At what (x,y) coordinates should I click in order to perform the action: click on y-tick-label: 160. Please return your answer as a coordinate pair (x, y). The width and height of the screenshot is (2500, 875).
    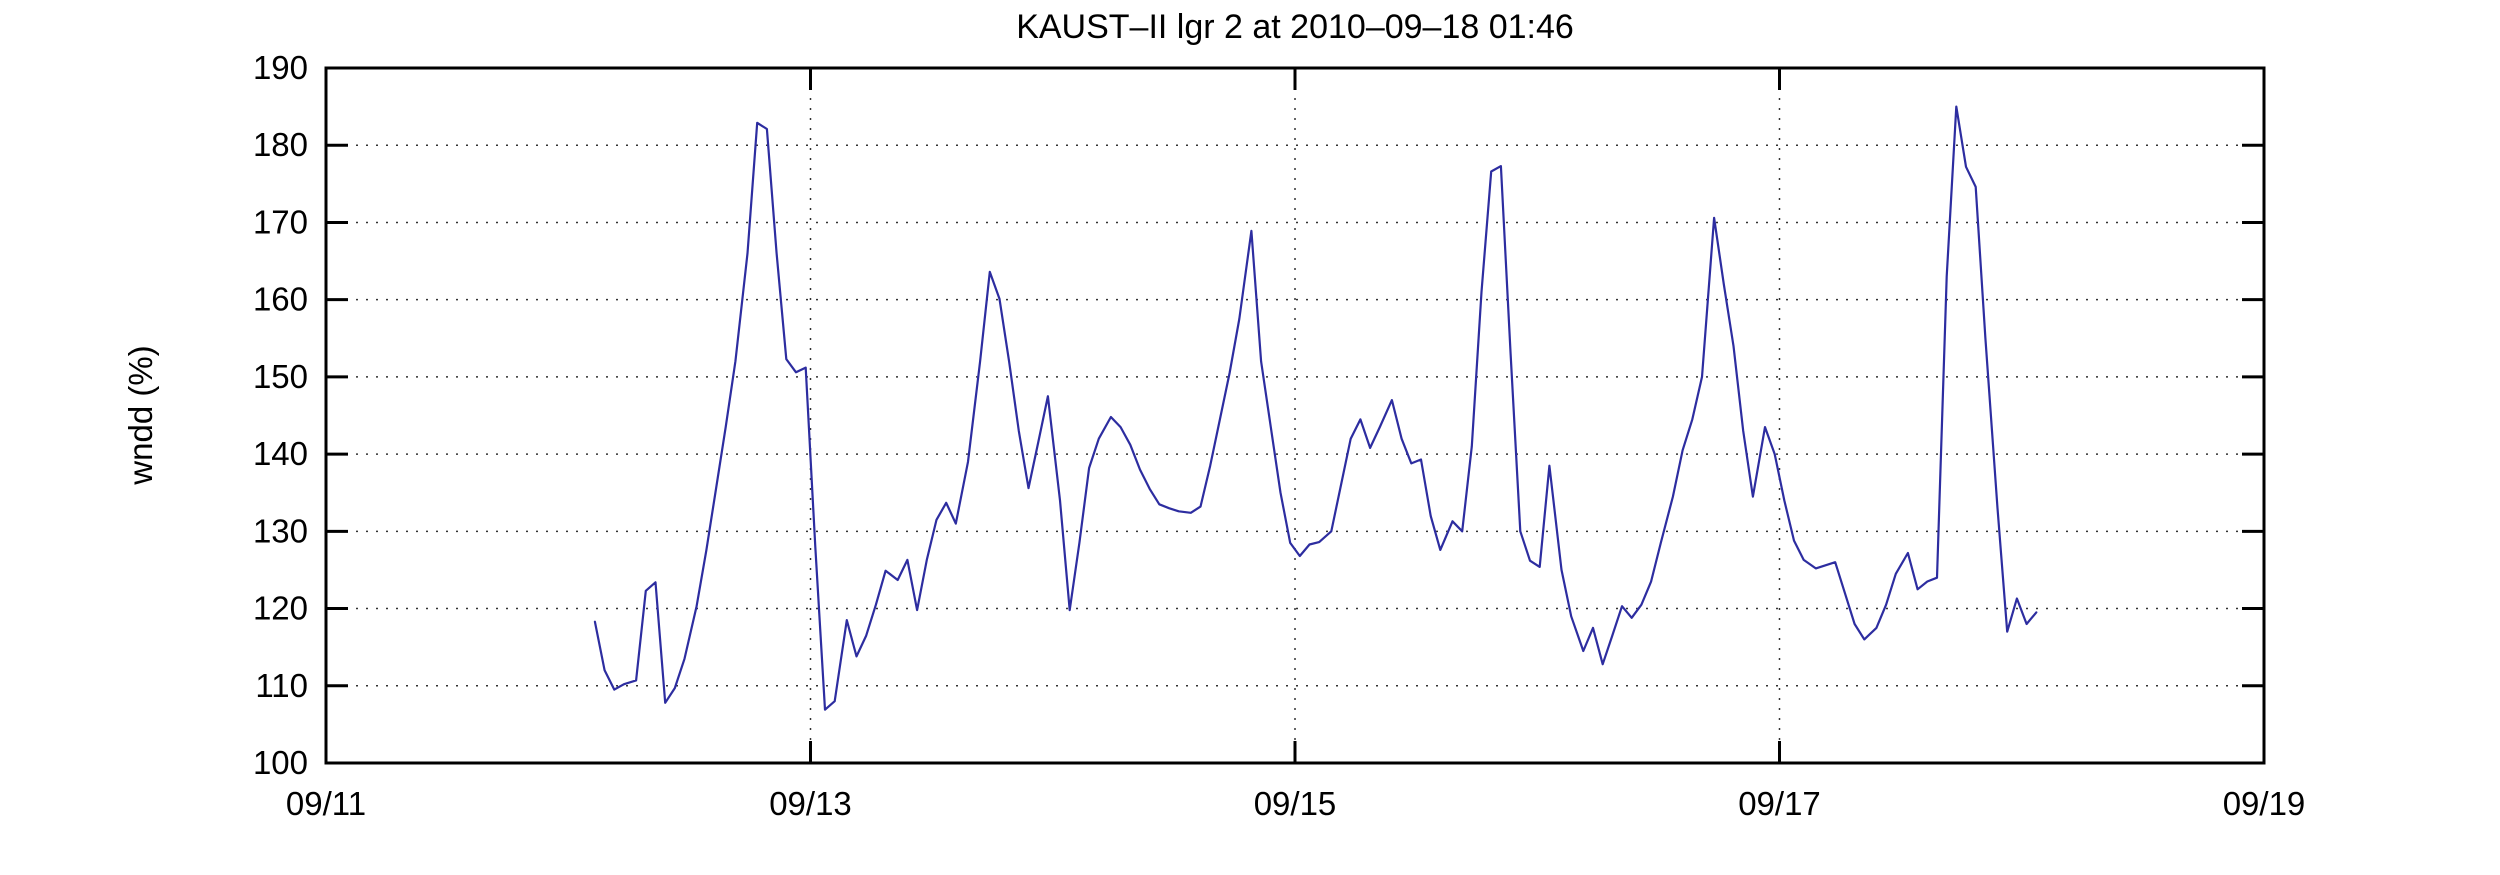
    Looking at the image, I should click on (280, 299).